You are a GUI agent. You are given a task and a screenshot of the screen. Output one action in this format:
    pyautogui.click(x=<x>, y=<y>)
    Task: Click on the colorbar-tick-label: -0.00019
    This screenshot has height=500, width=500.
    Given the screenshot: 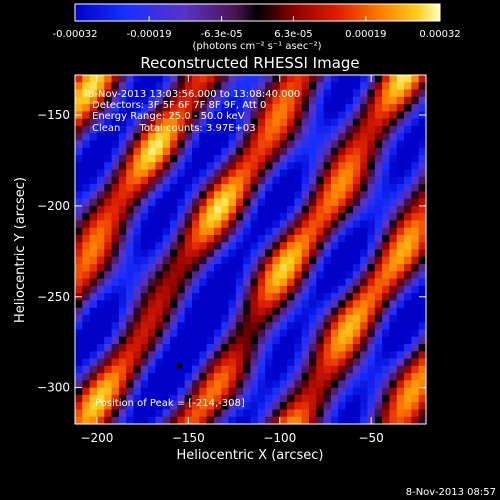 What is the action you would take?
    pyautogui.click(x=149, y=34)
    